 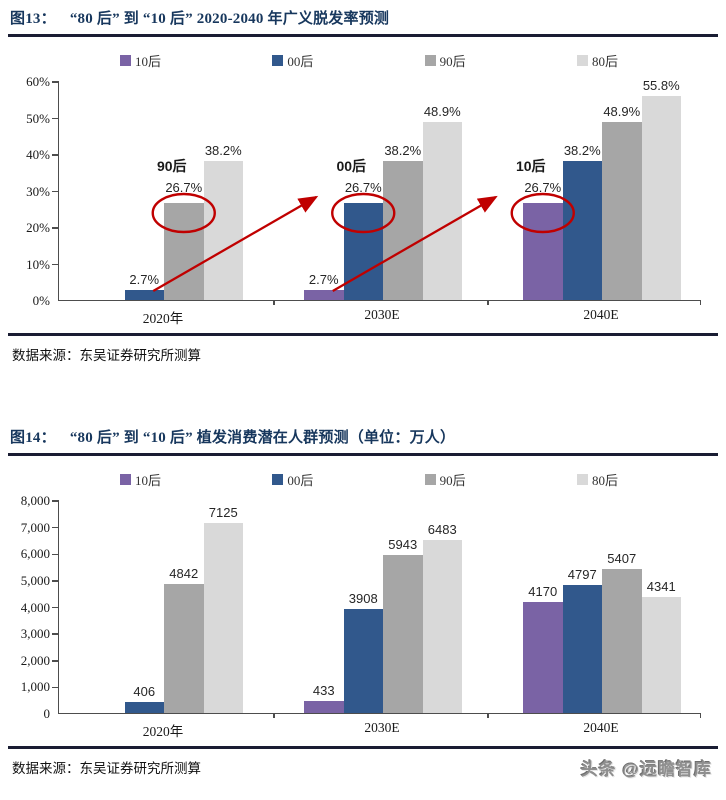 I want to click on bar-2040E-90后, so click(x=622, y=641).